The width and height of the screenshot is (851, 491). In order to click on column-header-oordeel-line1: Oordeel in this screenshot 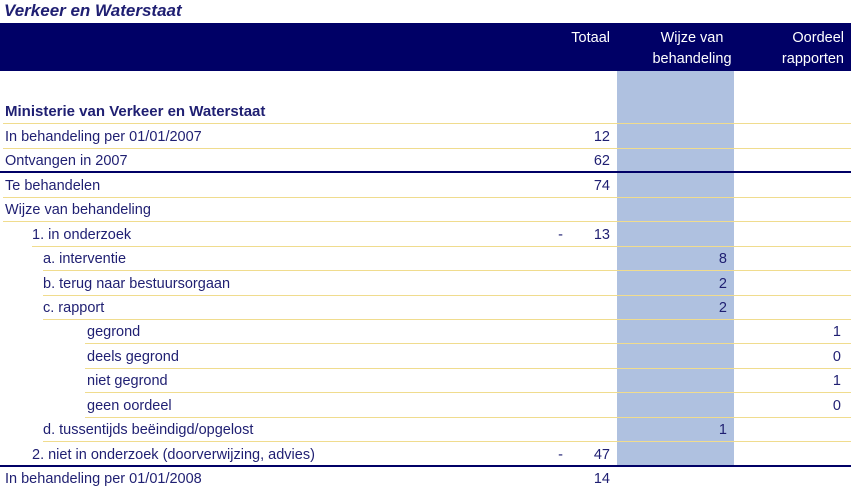, I will do `click(818, 38)`.